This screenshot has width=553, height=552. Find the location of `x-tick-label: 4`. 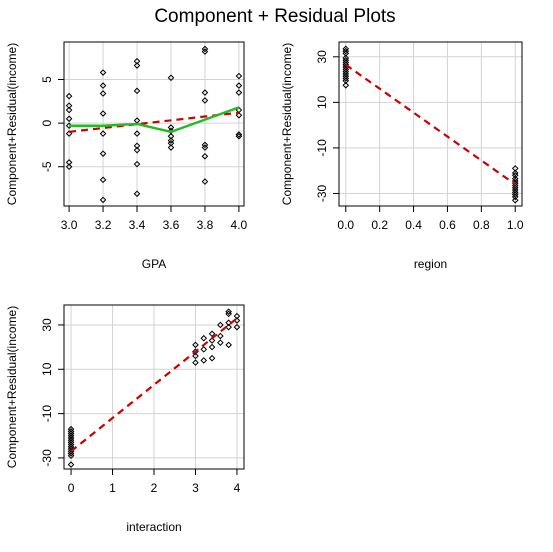

x-tick-label: 4 is located at coordinates (237, 488).